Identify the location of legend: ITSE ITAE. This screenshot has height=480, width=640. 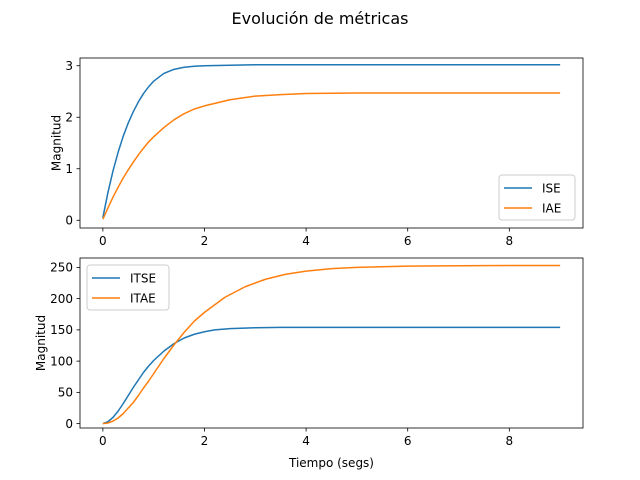
(128, 287).